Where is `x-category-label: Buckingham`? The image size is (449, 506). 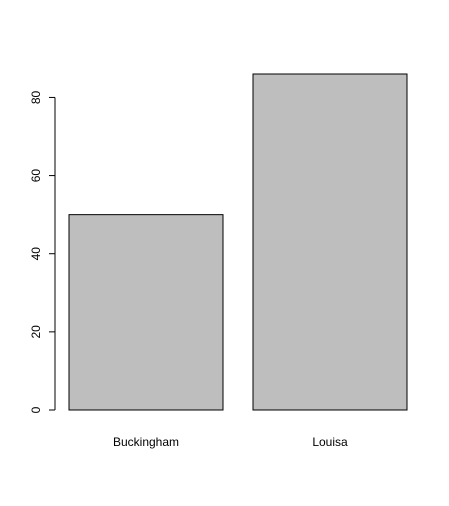
x-category-label: Buckingham is located at coordinates (146, 442).